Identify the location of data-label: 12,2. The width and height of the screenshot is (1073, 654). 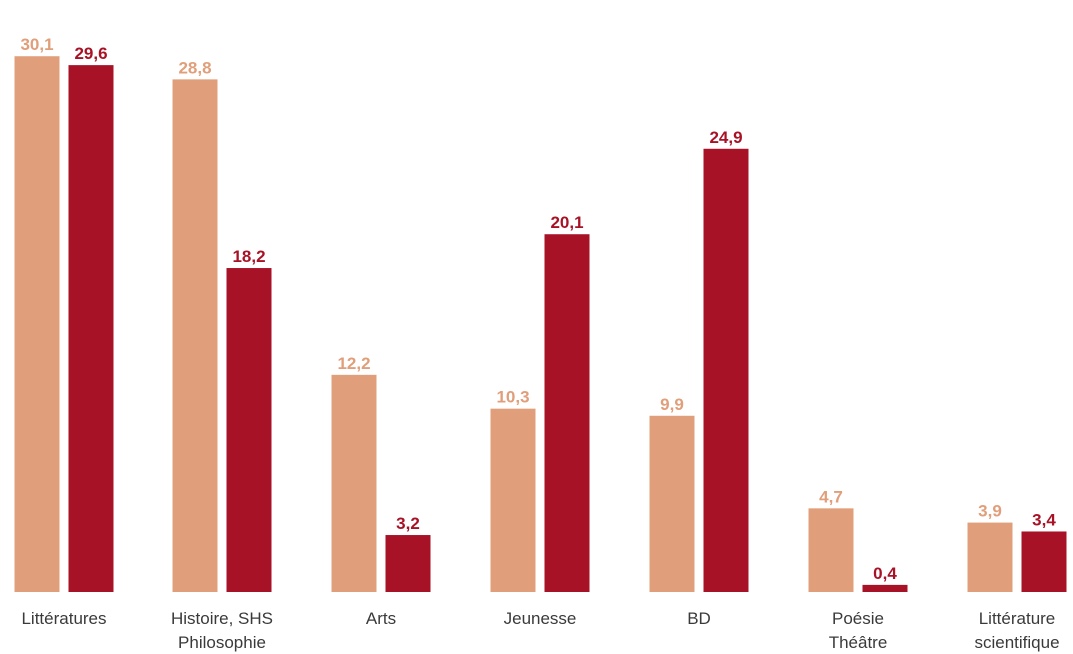
(353, 363).